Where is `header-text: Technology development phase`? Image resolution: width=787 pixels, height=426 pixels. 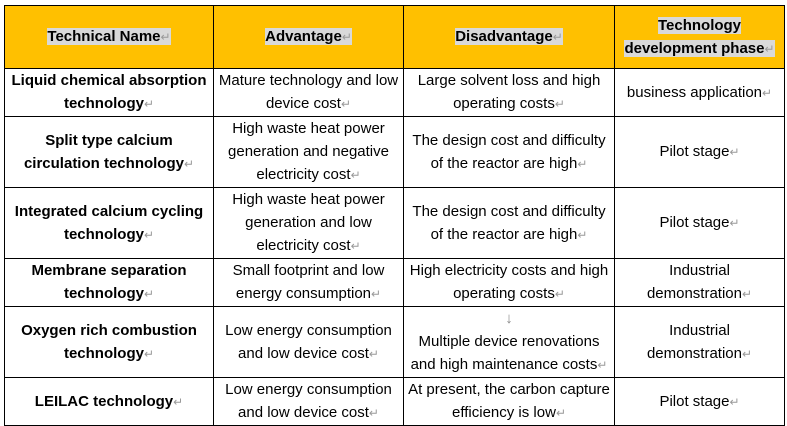
header-text: Technology development phase is located at coordinates (699, 36).